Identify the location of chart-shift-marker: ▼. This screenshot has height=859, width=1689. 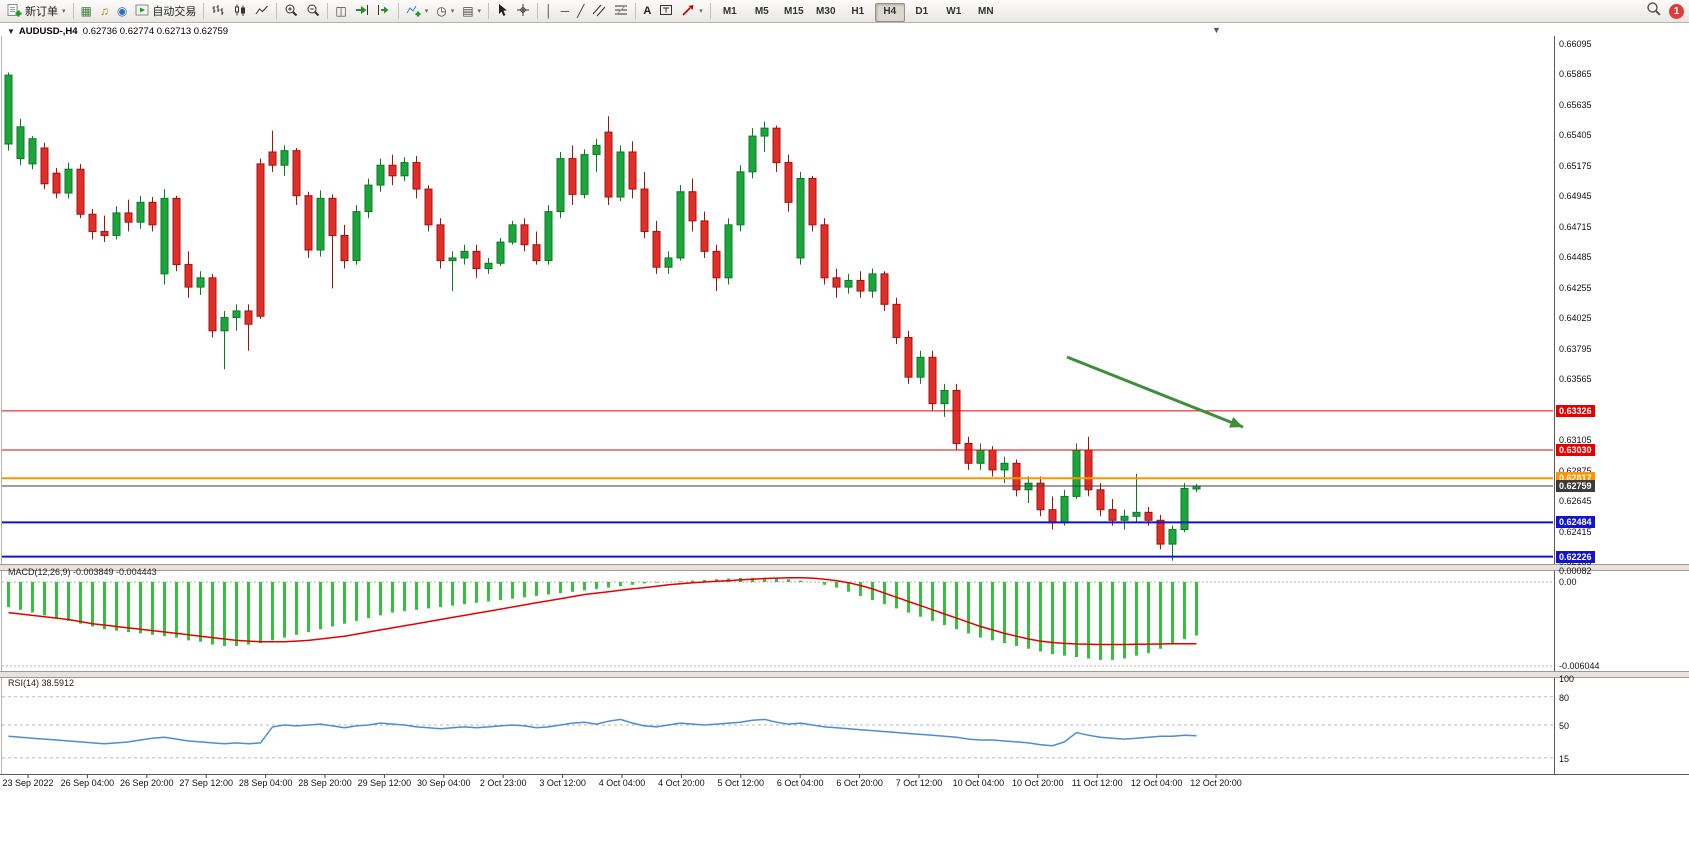
(1216, 30).